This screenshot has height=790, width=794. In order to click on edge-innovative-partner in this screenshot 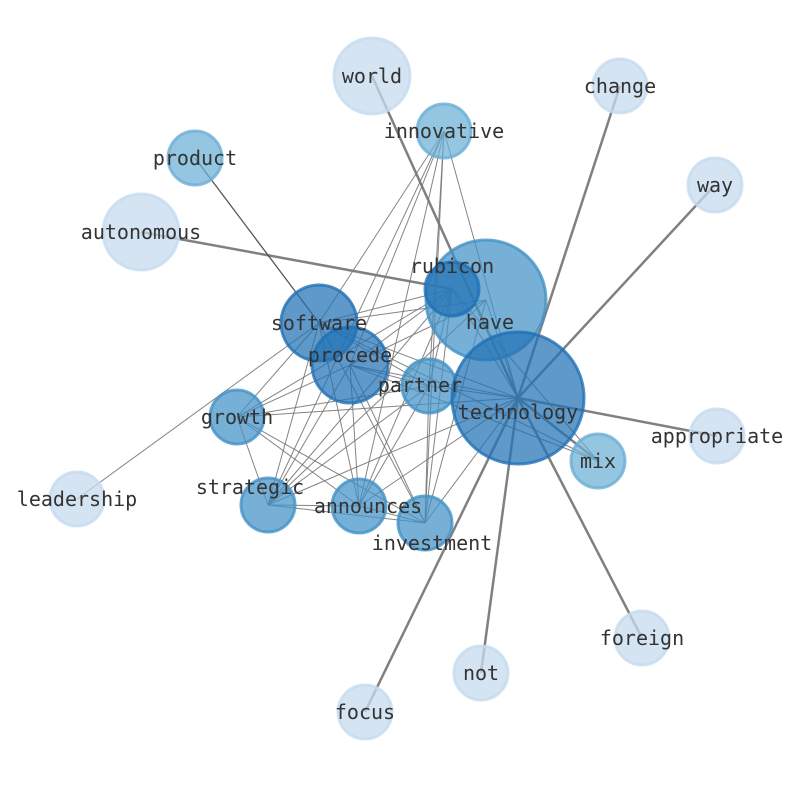, I will do `click(436, 258)`.